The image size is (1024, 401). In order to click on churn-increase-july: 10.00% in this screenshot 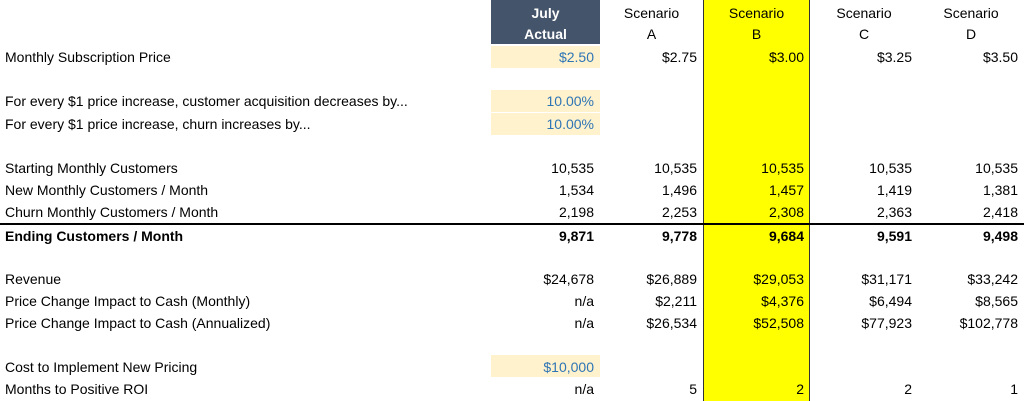, I will do `click(570, 124)`.